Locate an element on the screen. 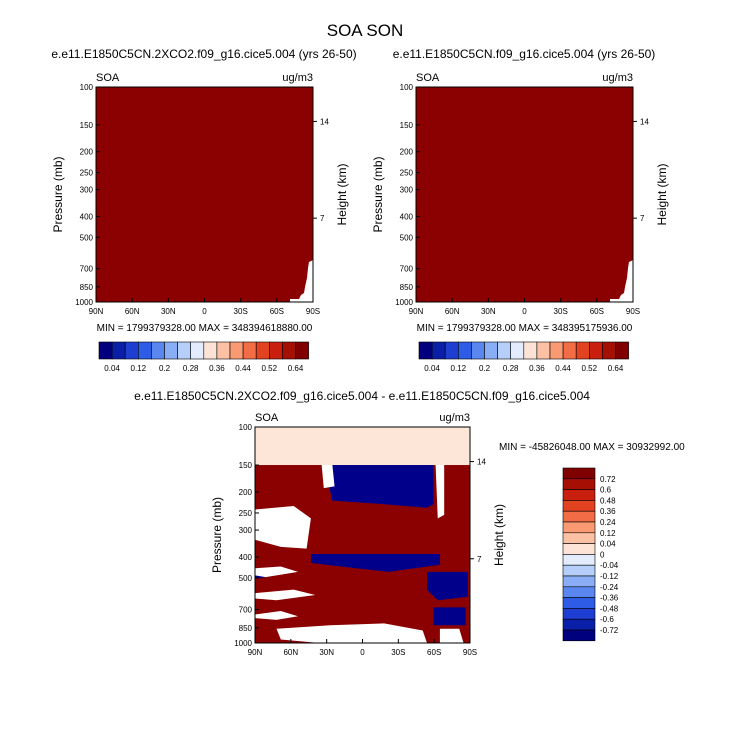 The height and width of the screenshot is (734, 730). colorbar-label: 0 is located at coordinates (602, 554).